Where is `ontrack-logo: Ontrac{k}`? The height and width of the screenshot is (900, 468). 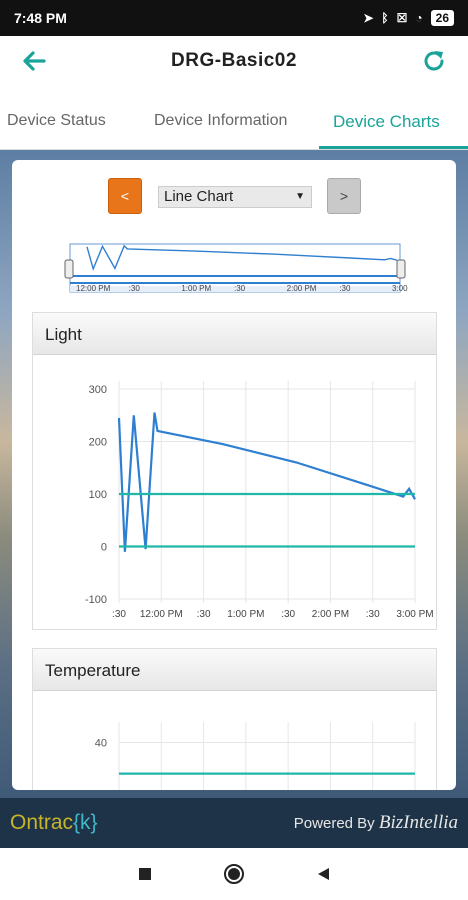
ontrack-logo: Ontrac{k} is located at coordinates (54, 823).